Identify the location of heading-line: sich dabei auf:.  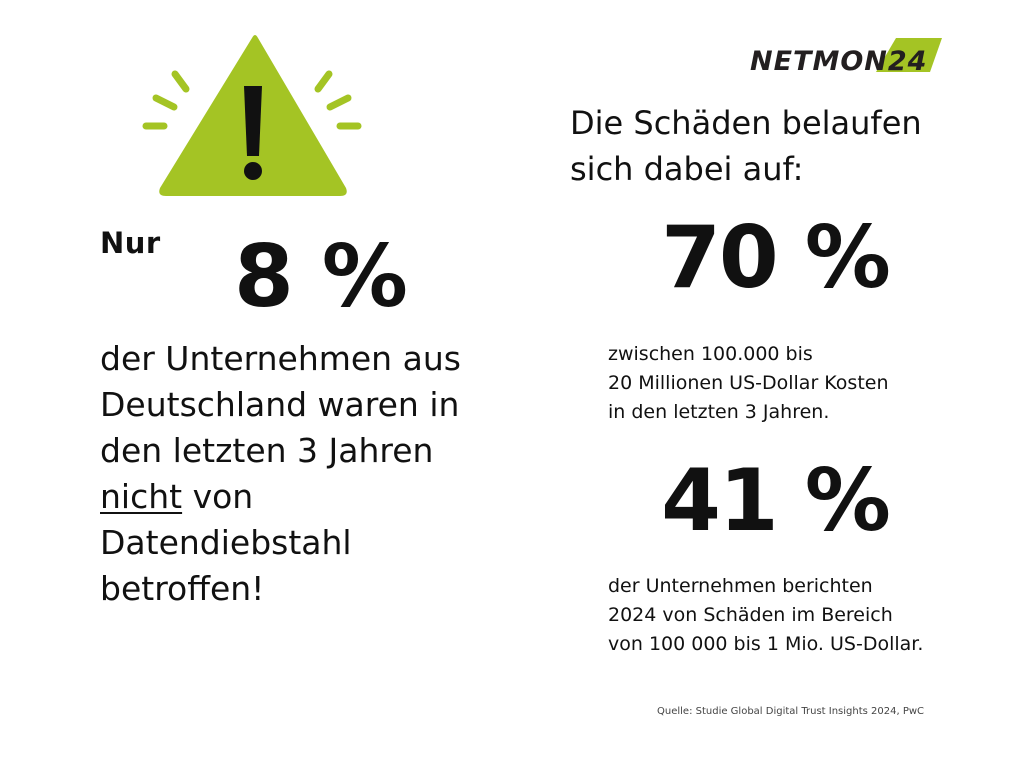
(687, 169).